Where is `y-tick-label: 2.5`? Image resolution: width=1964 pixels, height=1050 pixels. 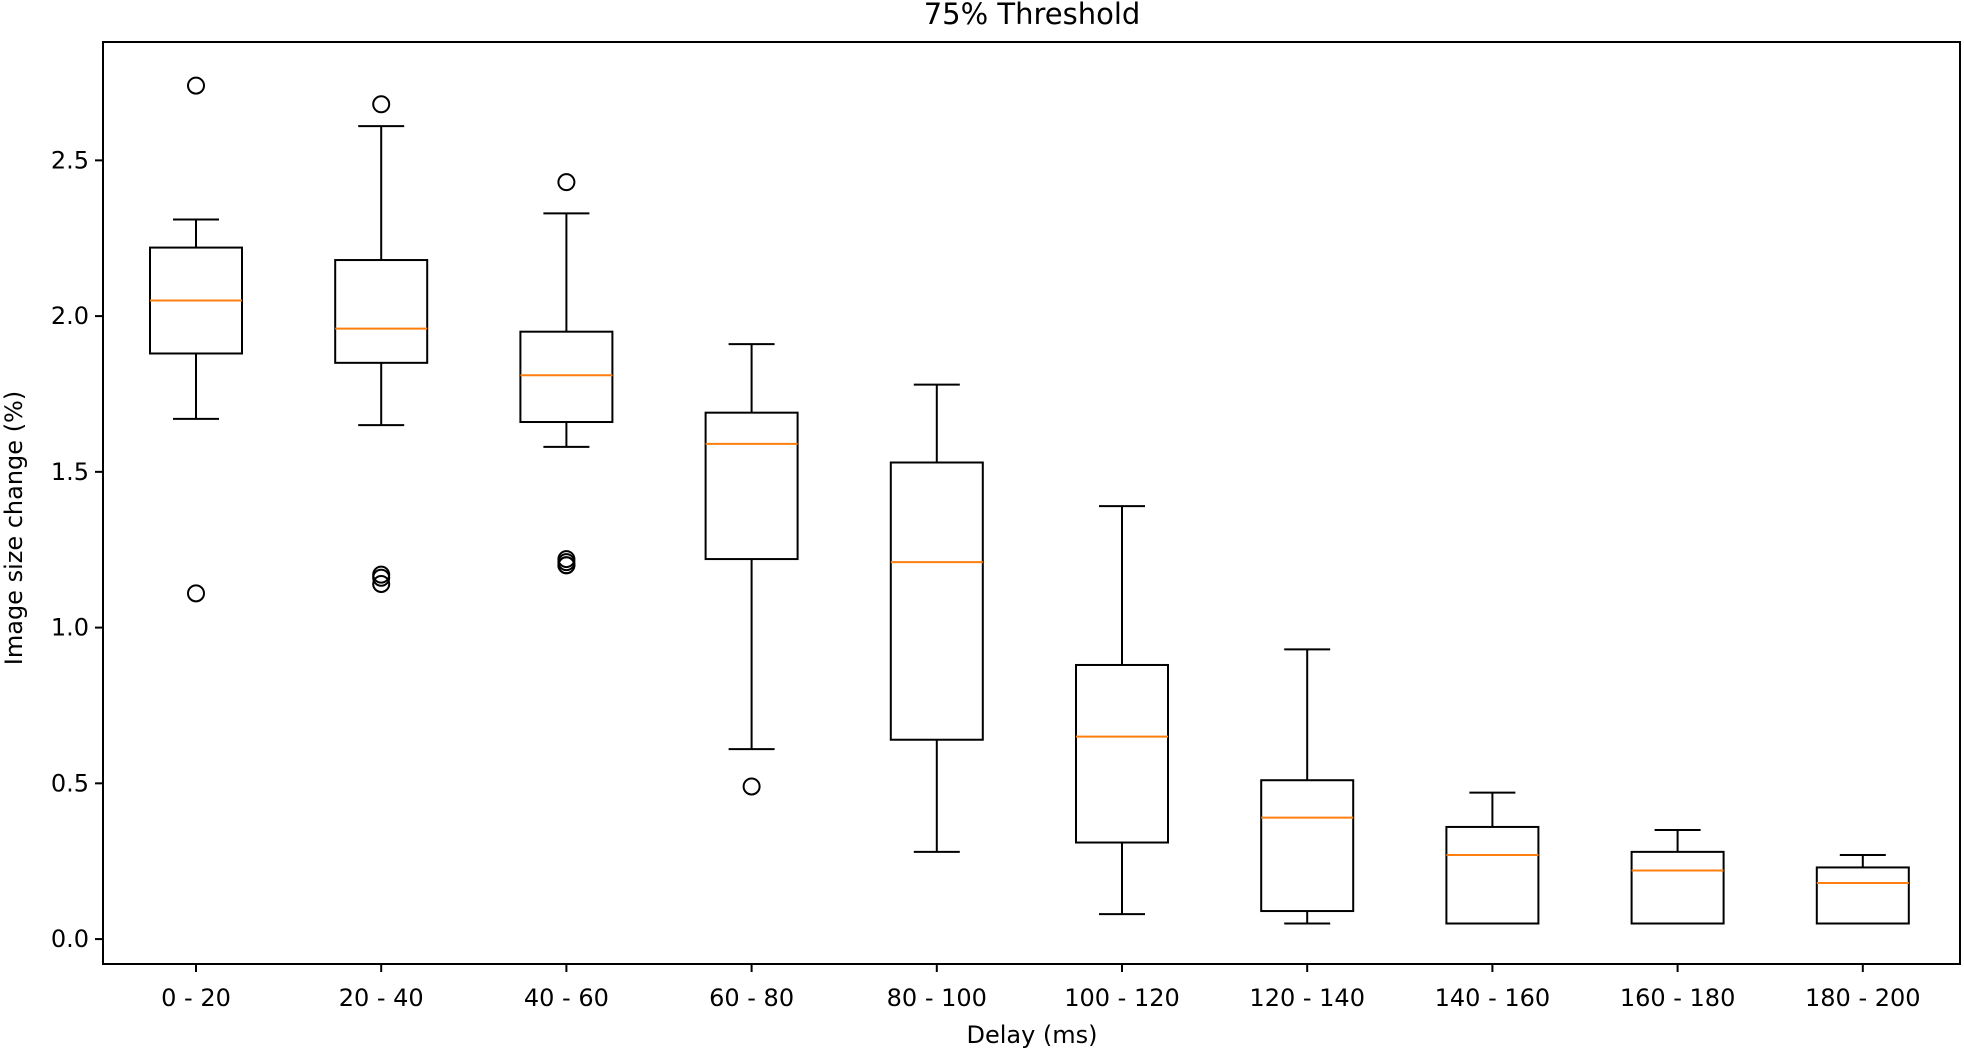
y-tick-label: 2.5 is located at coordinates (70, 160).